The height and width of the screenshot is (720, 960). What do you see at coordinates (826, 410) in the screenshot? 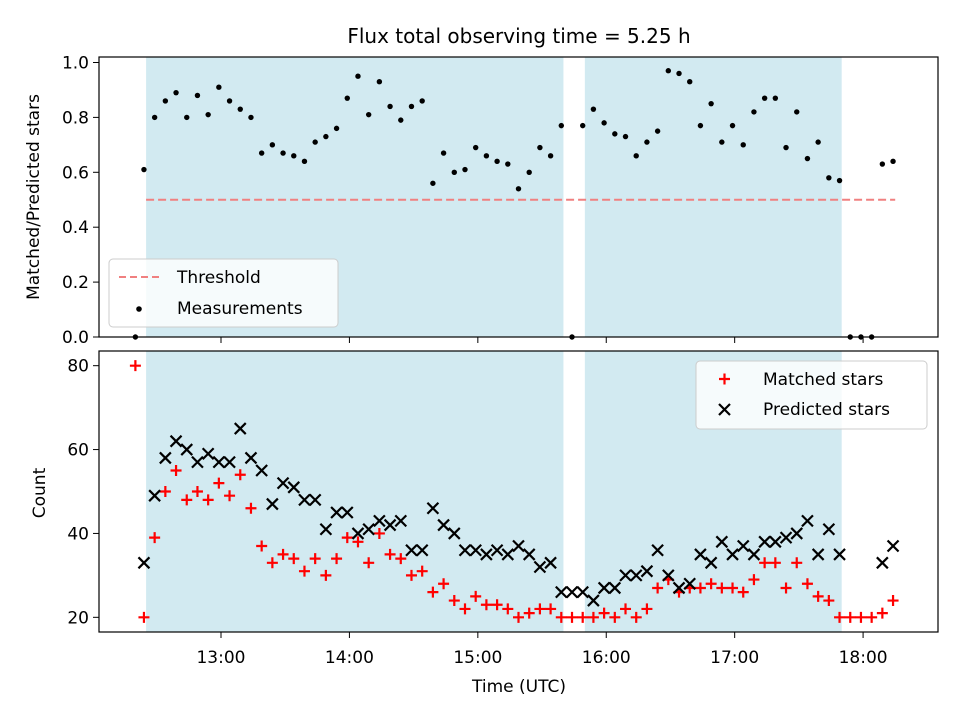
I see `legend-predicted-label: Predicted stars` at bounding box center [826, 410].